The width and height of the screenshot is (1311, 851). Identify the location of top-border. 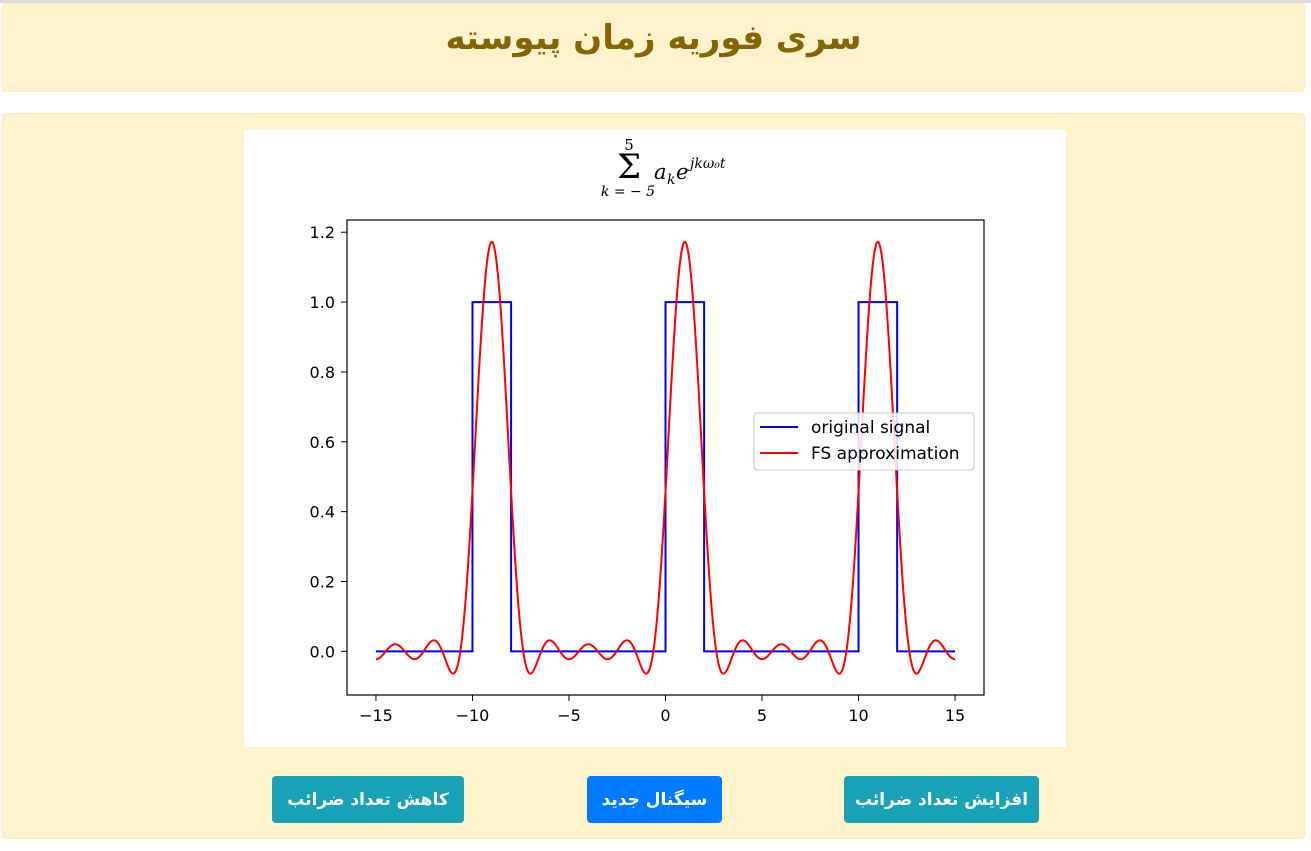
(655, 1).